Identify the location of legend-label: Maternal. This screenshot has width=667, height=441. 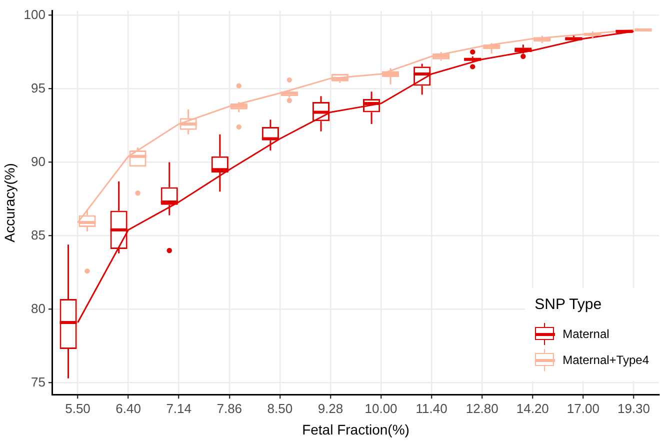
(586, 334).